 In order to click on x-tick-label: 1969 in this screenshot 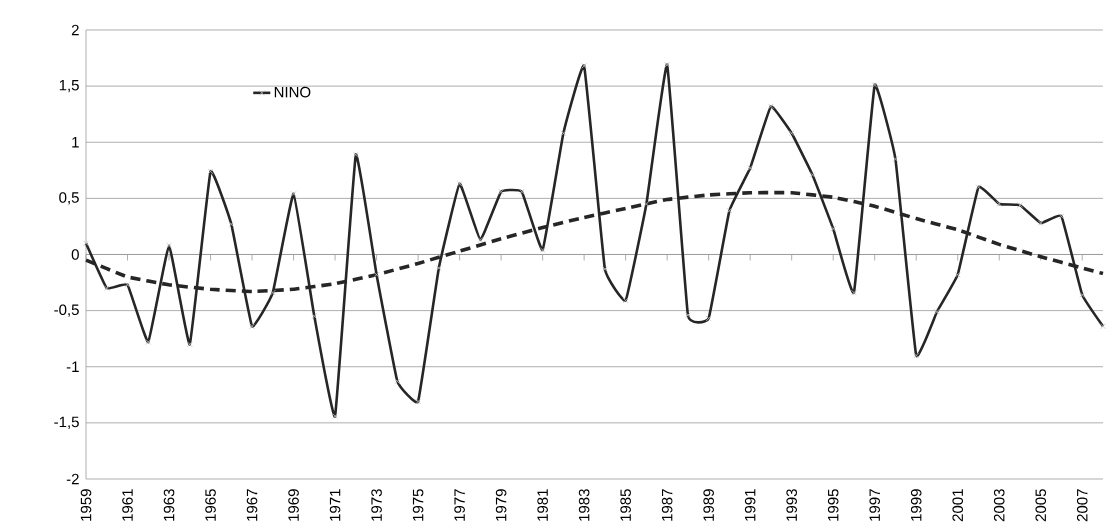, I will do `click(293, 505)`.